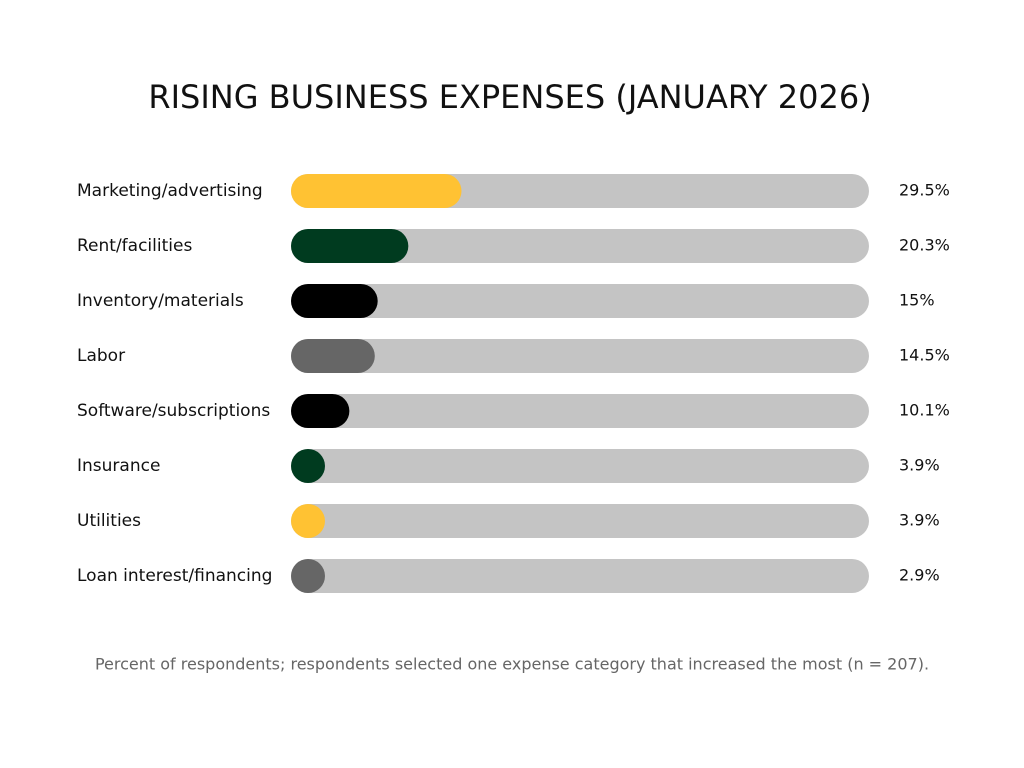 The image size is (1024, 768). Describe the element at coordinates (109, 521) in the screenshot. I see `category-label: Utilities` at that location.